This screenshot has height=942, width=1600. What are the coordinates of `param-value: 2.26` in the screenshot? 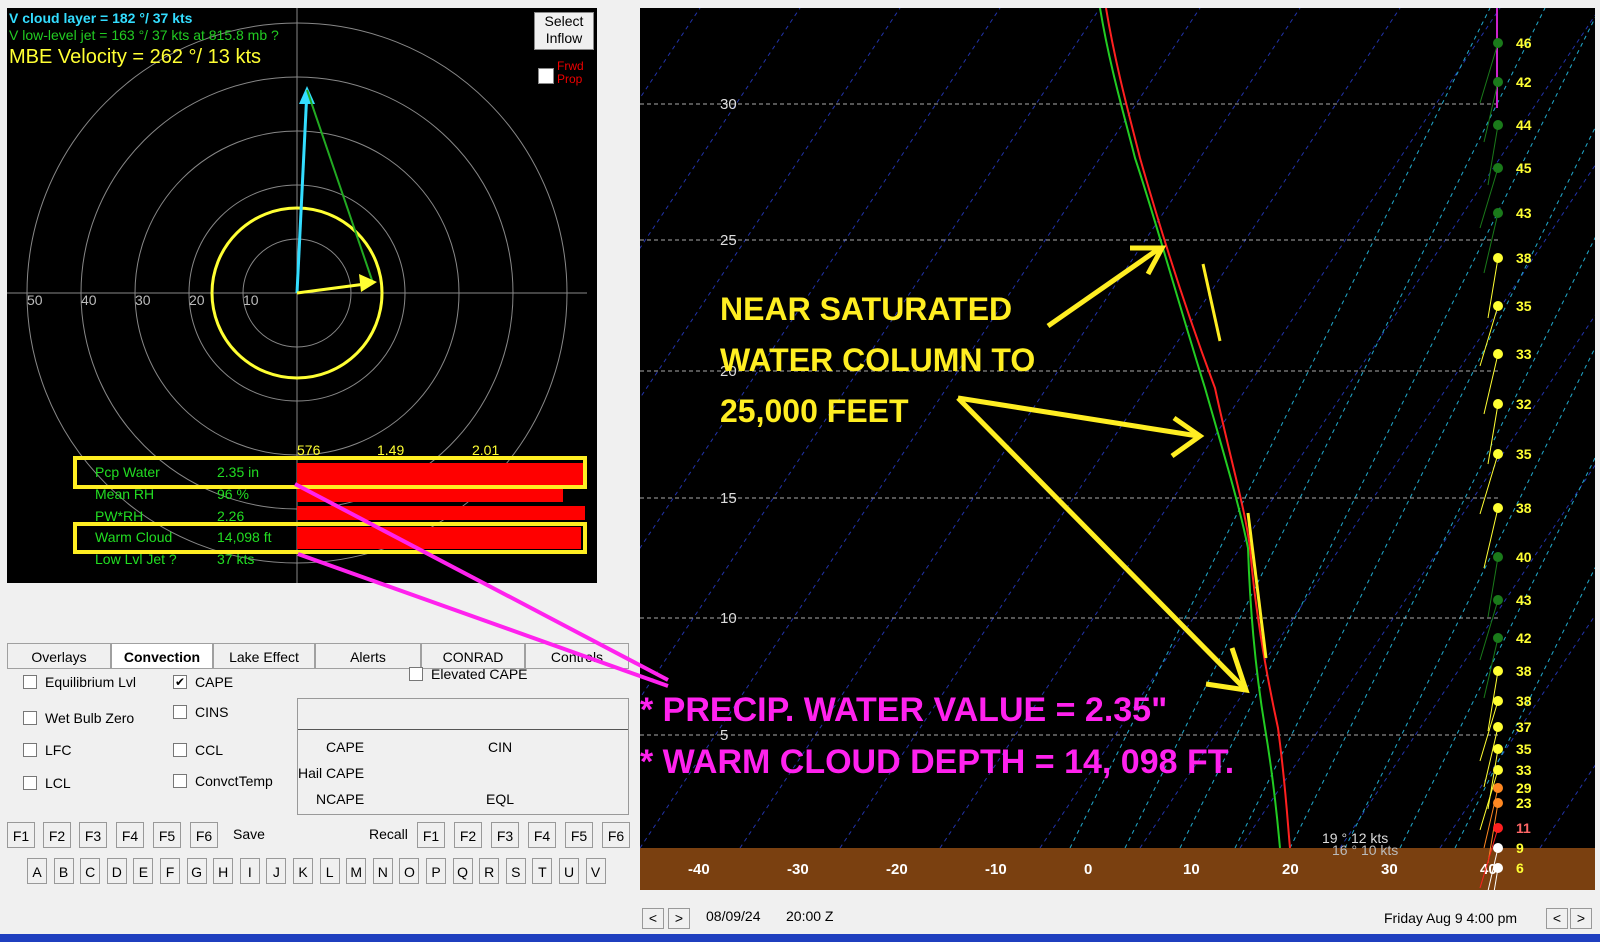 It's located at (231, 516).